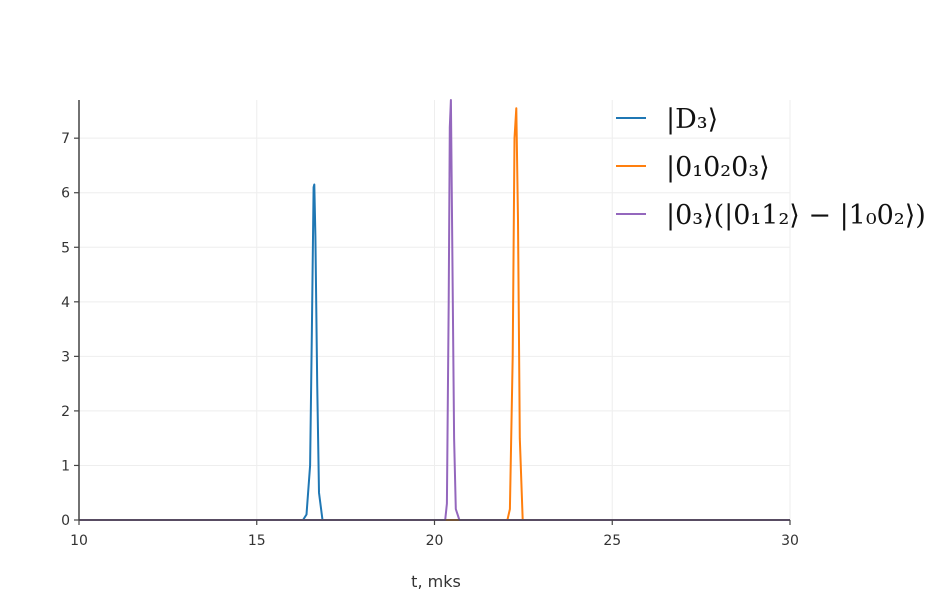 The height and width of the screenshot is (600, 947). What do you see at coordinates (796, 215) in the screenshot?
I see `legend-label-3: |0₃⟩(|0₁1₂⟩ − |1₀0₂⟩)` at bounding box center [796, 215].